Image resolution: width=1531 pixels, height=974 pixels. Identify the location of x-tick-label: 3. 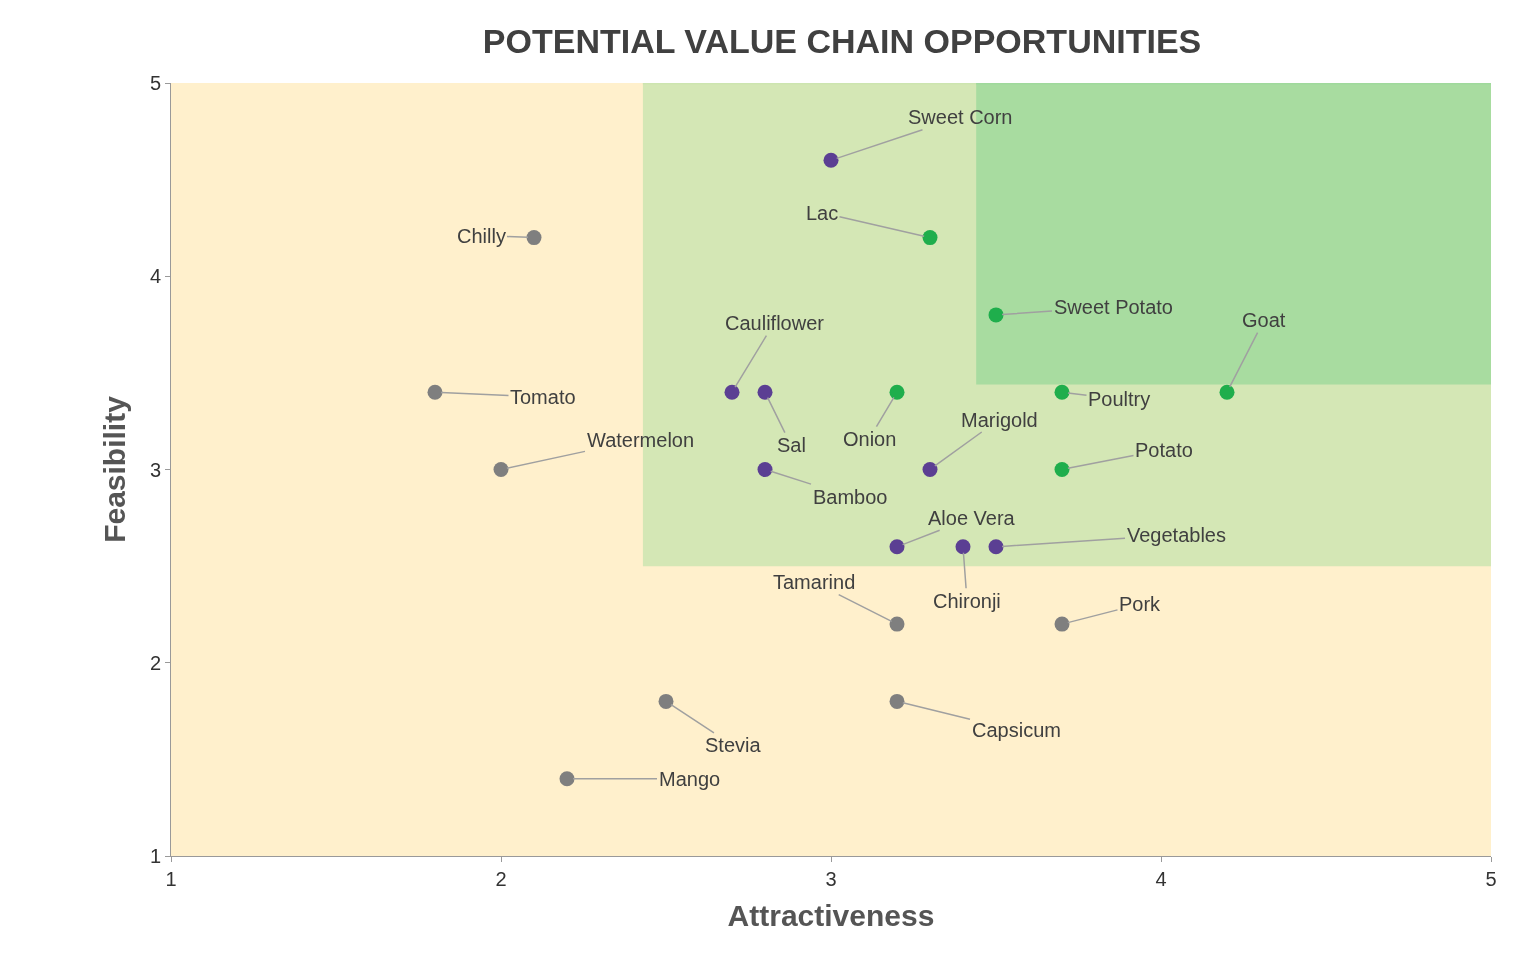
(831, 879).